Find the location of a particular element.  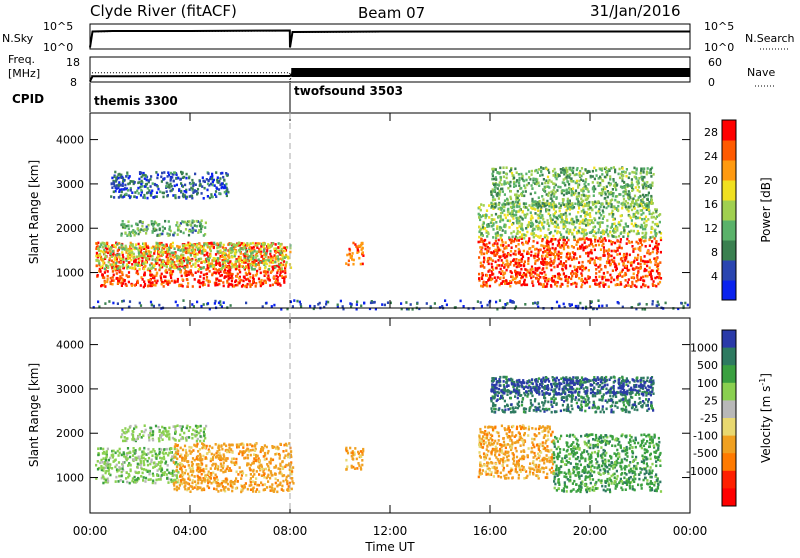

velocity-heatmap is located at coordinates (378, 435).